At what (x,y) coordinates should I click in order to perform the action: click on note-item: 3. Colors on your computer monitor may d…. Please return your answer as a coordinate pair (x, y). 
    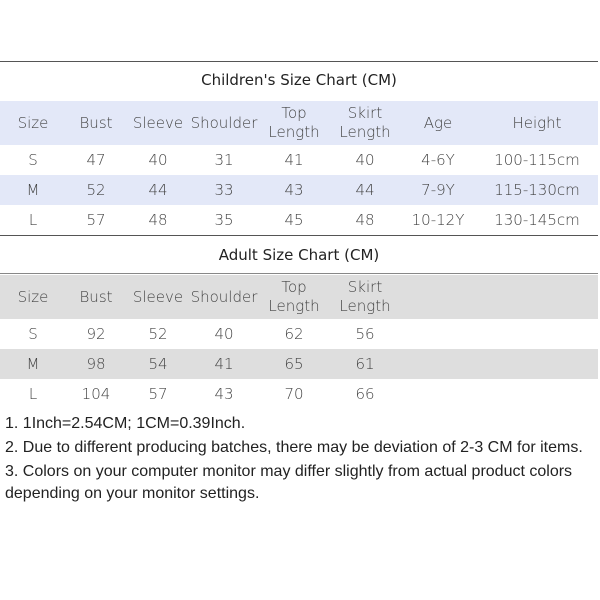
    Looking at the image, I should click on (289, 482).